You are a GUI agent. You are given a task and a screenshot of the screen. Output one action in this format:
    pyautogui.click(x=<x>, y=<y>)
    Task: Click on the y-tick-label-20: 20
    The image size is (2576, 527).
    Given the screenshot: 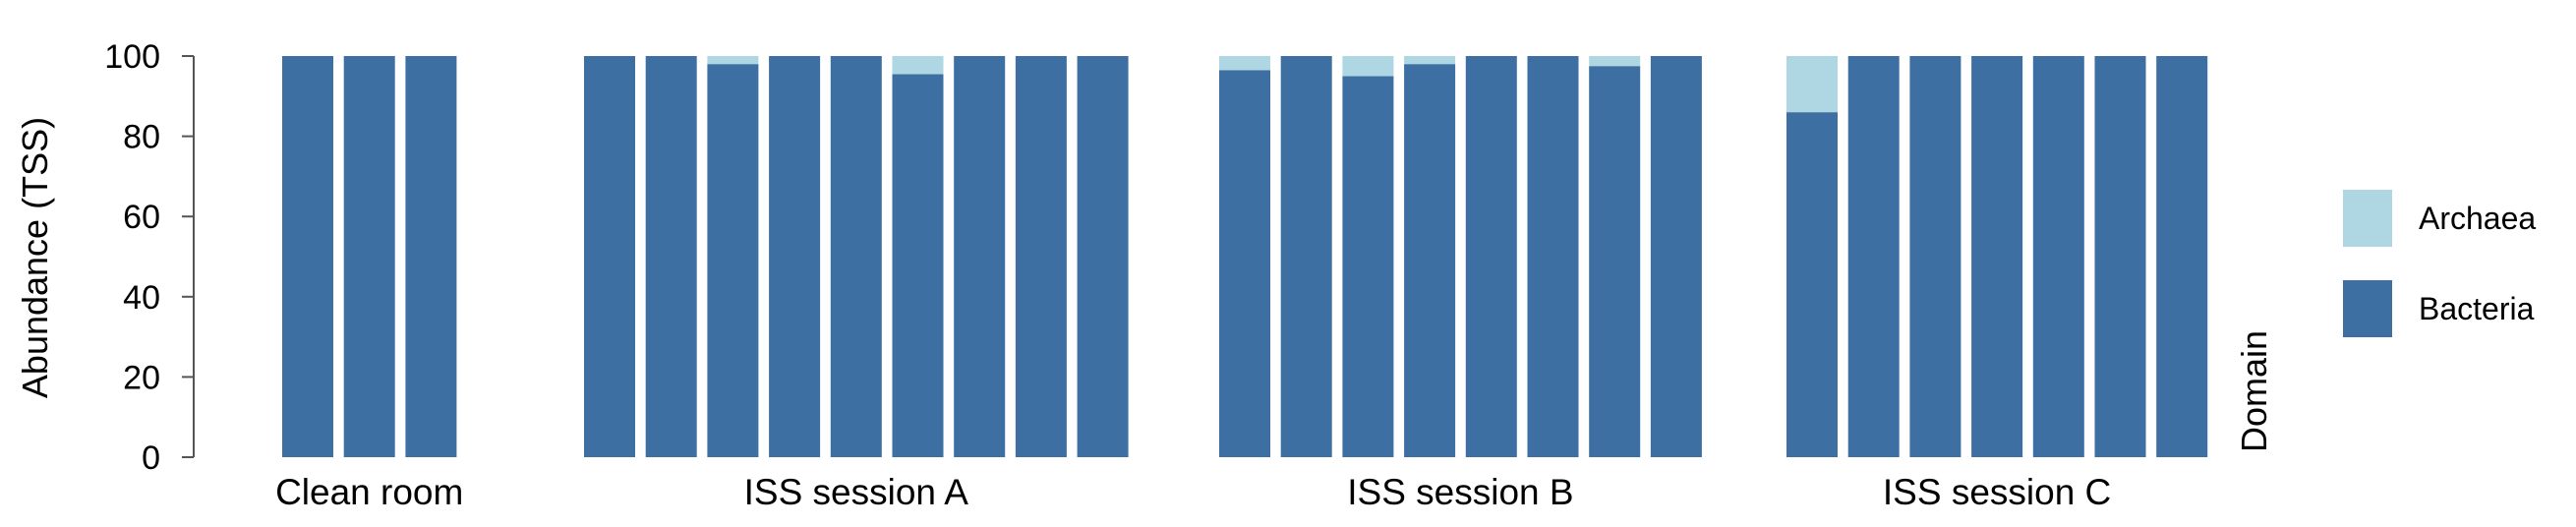 What is the action you would take?
    pyautogui.click(x=141, y=377)
    